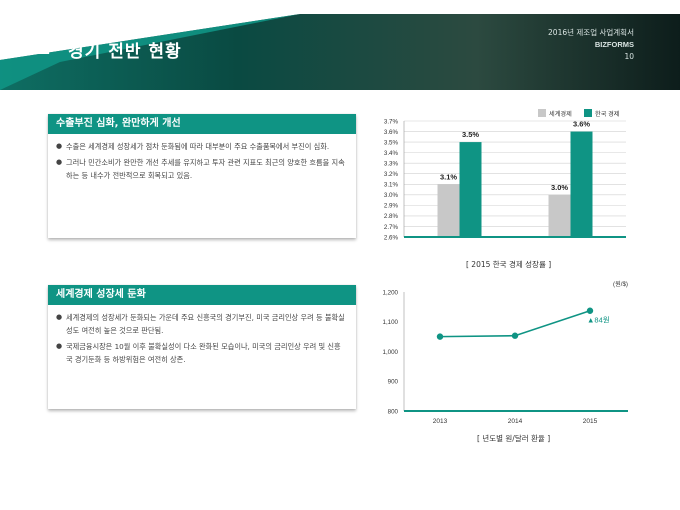 The image size is (680, 510). I want to click on y-tick-label: 3.5%, so click(391, 142).